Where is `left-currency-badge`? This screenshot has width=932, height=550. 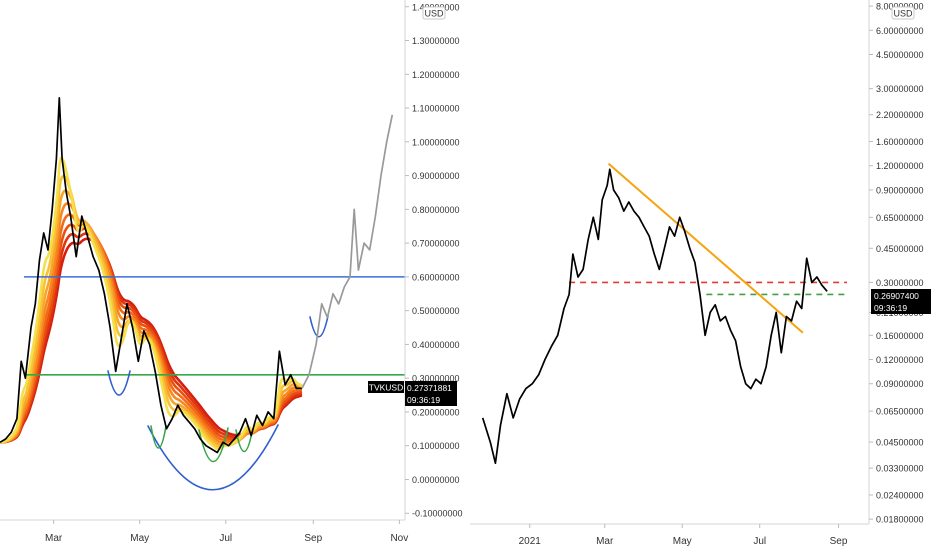 left-currency-badge is located at coordinates (434, 13).